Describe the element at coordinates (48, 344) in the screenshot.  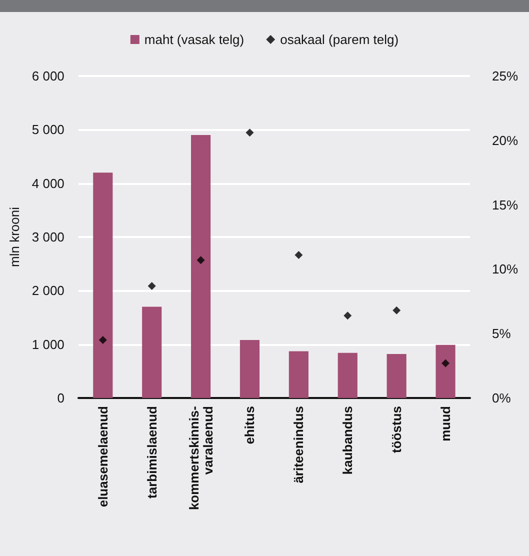
I see `y-tick-label: 1 000` at that location.